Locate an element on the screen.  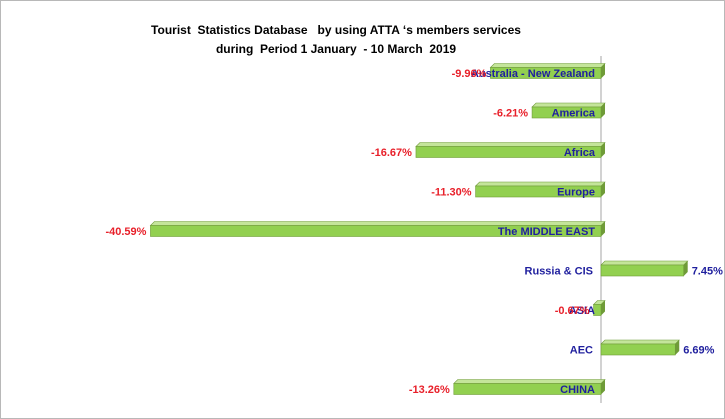
value-label-8: -13.26% is located at coordinates (429, 390).